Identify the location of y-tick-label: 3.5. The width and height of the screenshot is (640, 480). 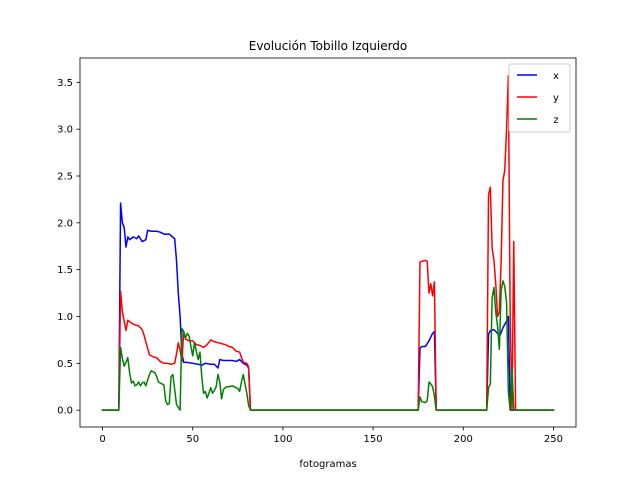
(65, 83).